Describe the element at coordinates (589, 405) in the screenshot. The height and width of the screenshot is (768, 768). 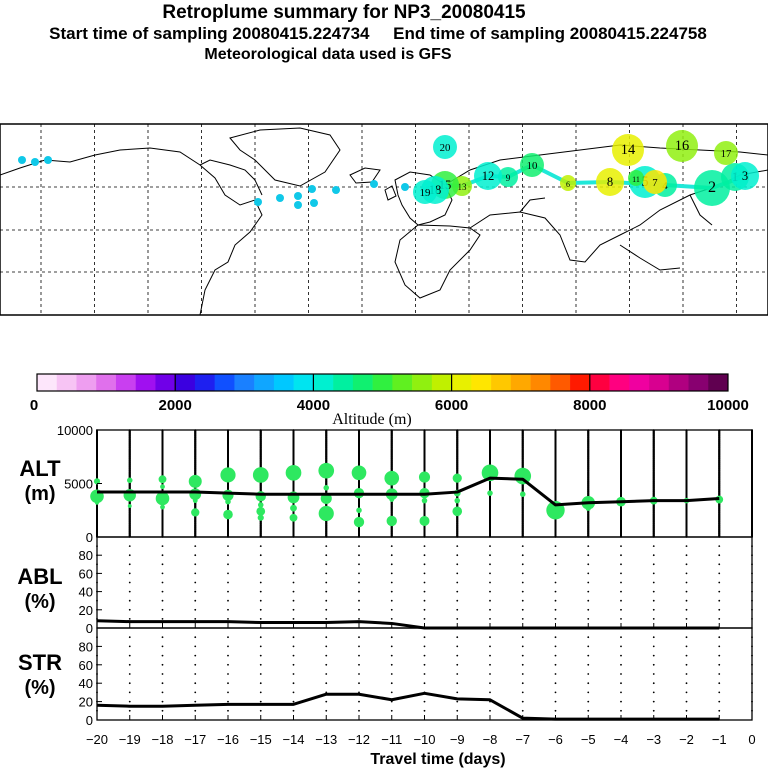
I see `colorbar-tick-8000: 8000` at that location.